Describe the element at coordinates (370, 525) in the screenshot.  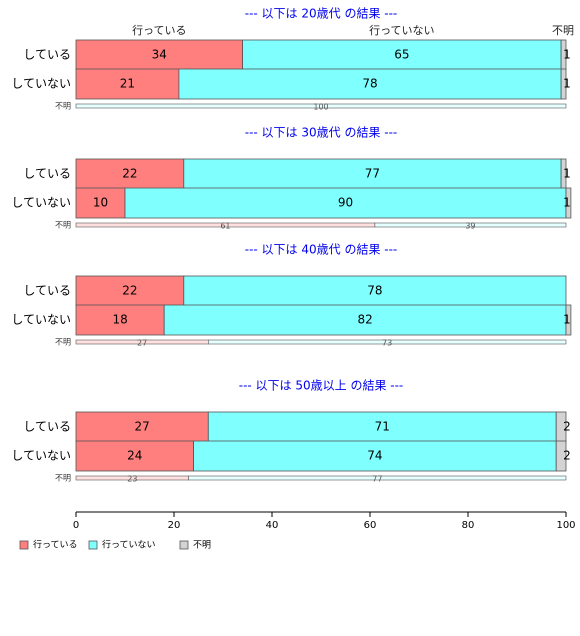
I see `x-tick-label-3: 60` at that location.